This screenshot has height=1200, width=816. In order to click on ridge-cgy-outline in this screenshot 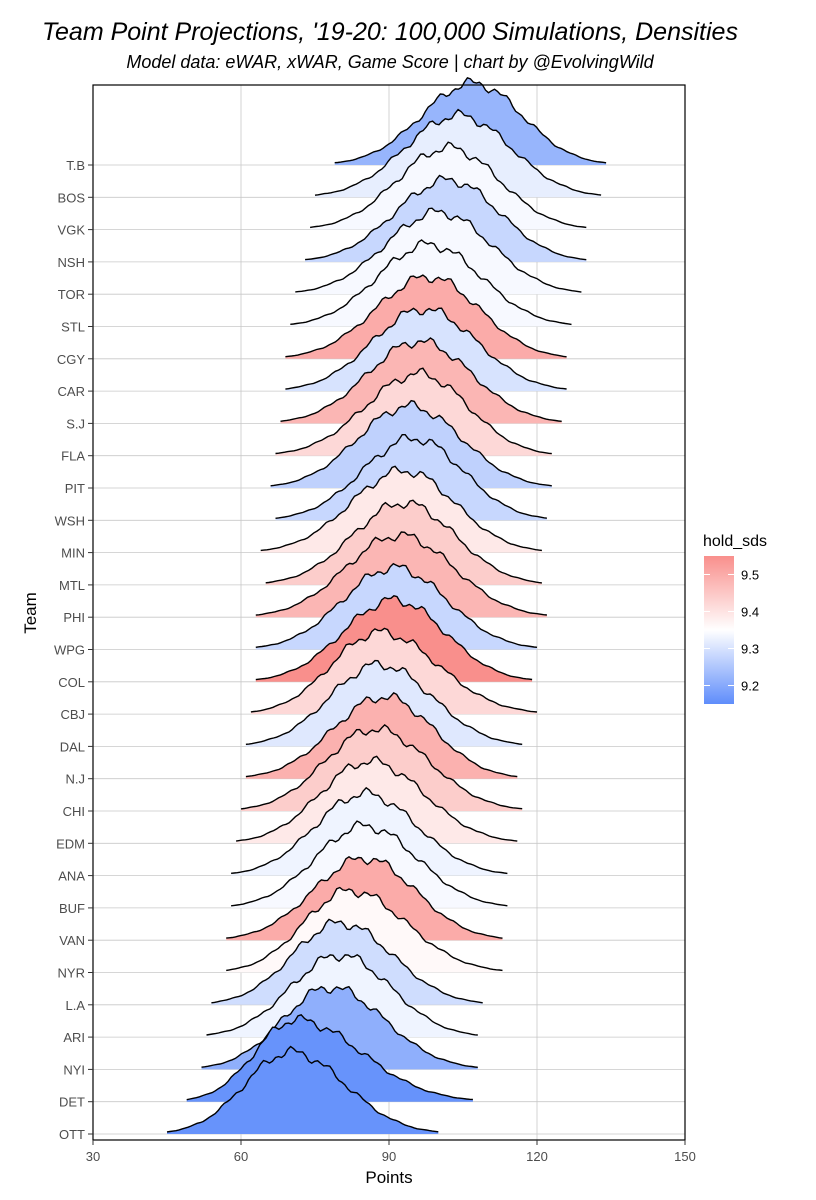, I will do `click(426, 316)`.